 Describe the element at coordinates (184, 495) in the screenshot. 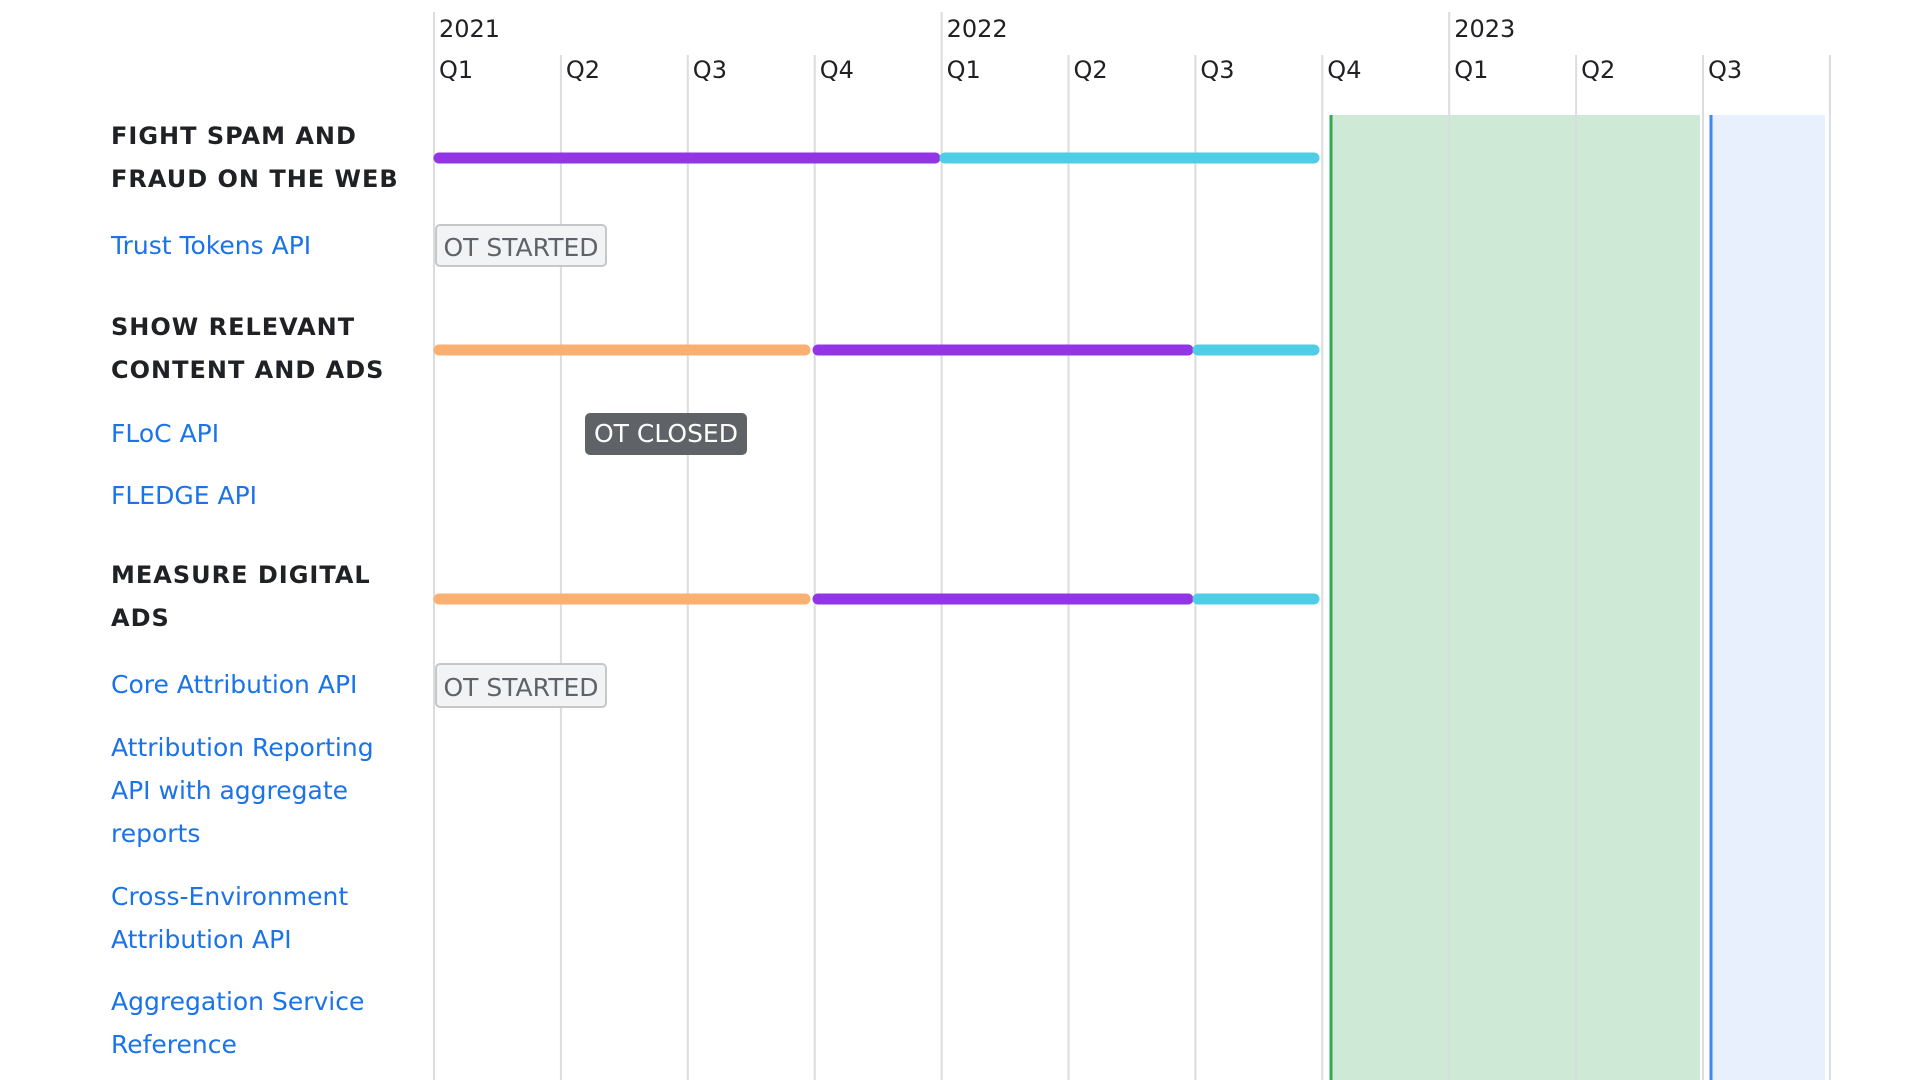

I see `api-link: FLEDGE API` at that location.